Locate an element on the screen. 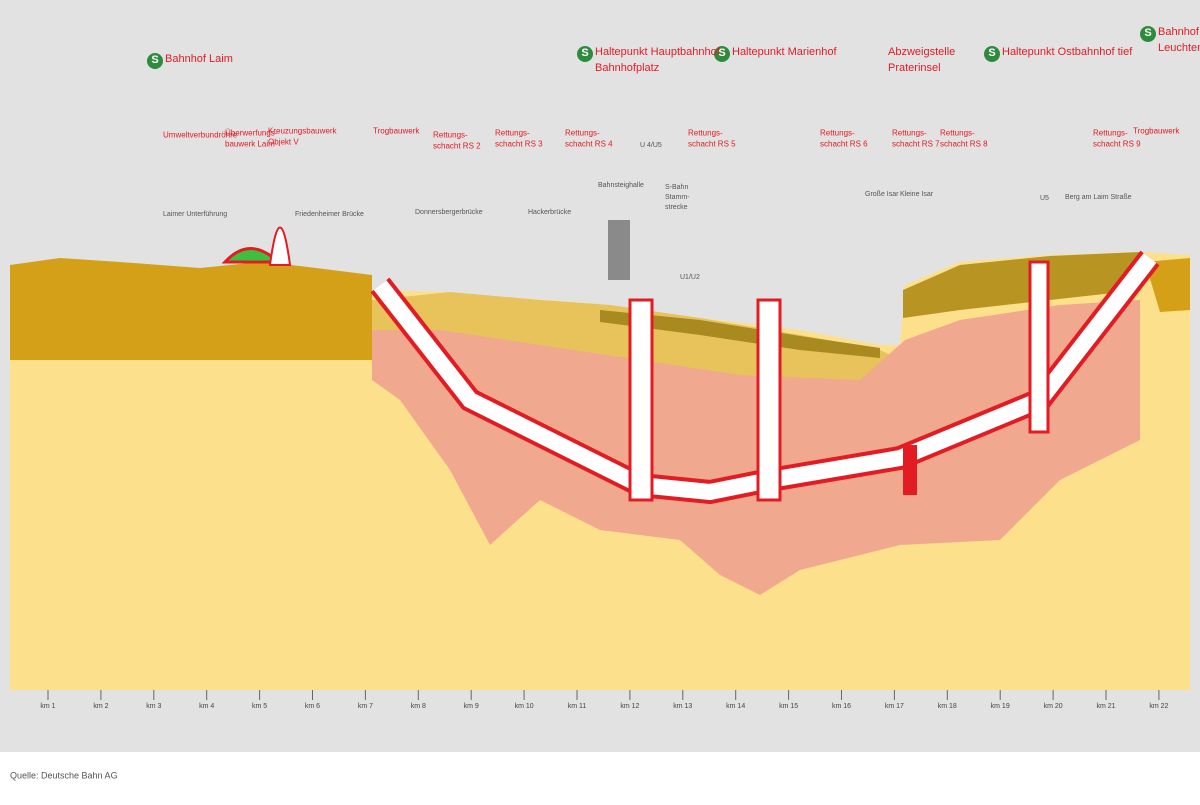 The image size is (1200, 805). km-label: km 16 is located at coordinates (841, 706).